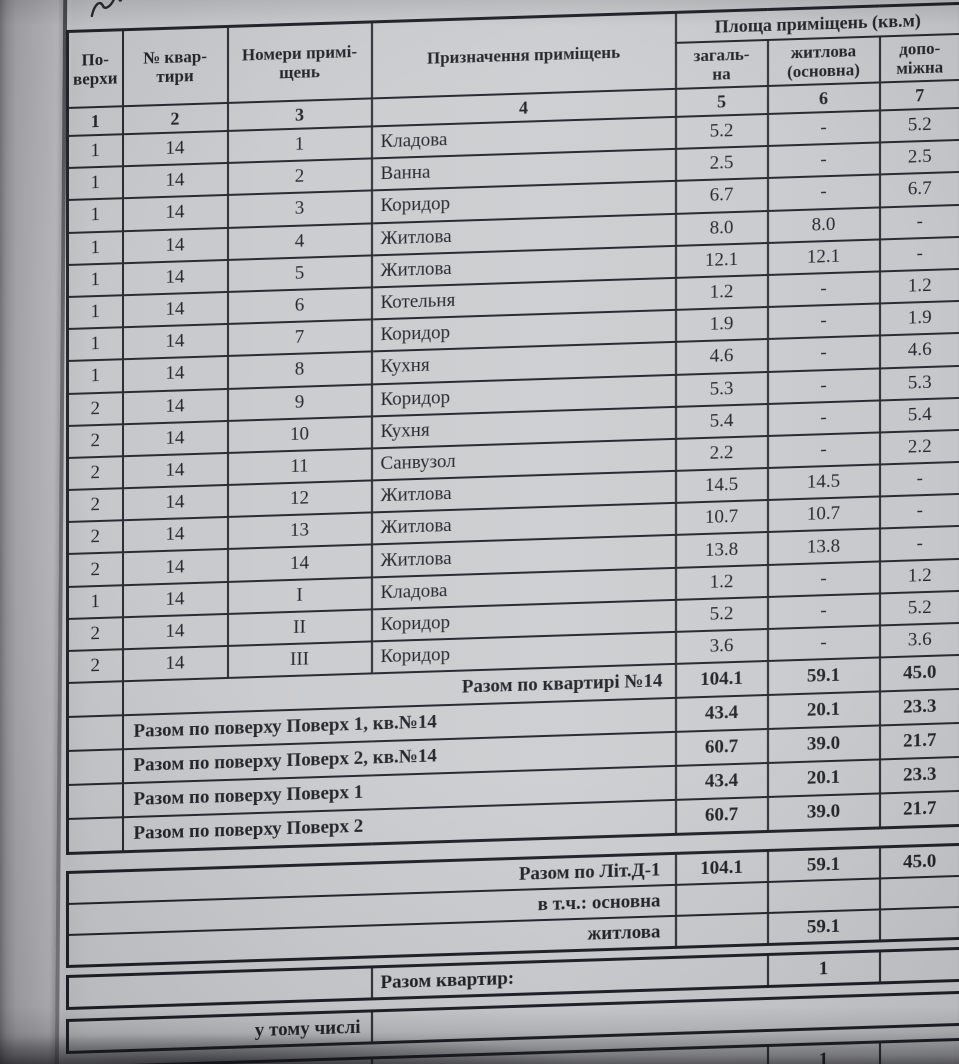  What do you see at coordinates (823, 1053) in the screenshot?
I see `summary-value-five-room: 1` at bounding box center [823, 1053].